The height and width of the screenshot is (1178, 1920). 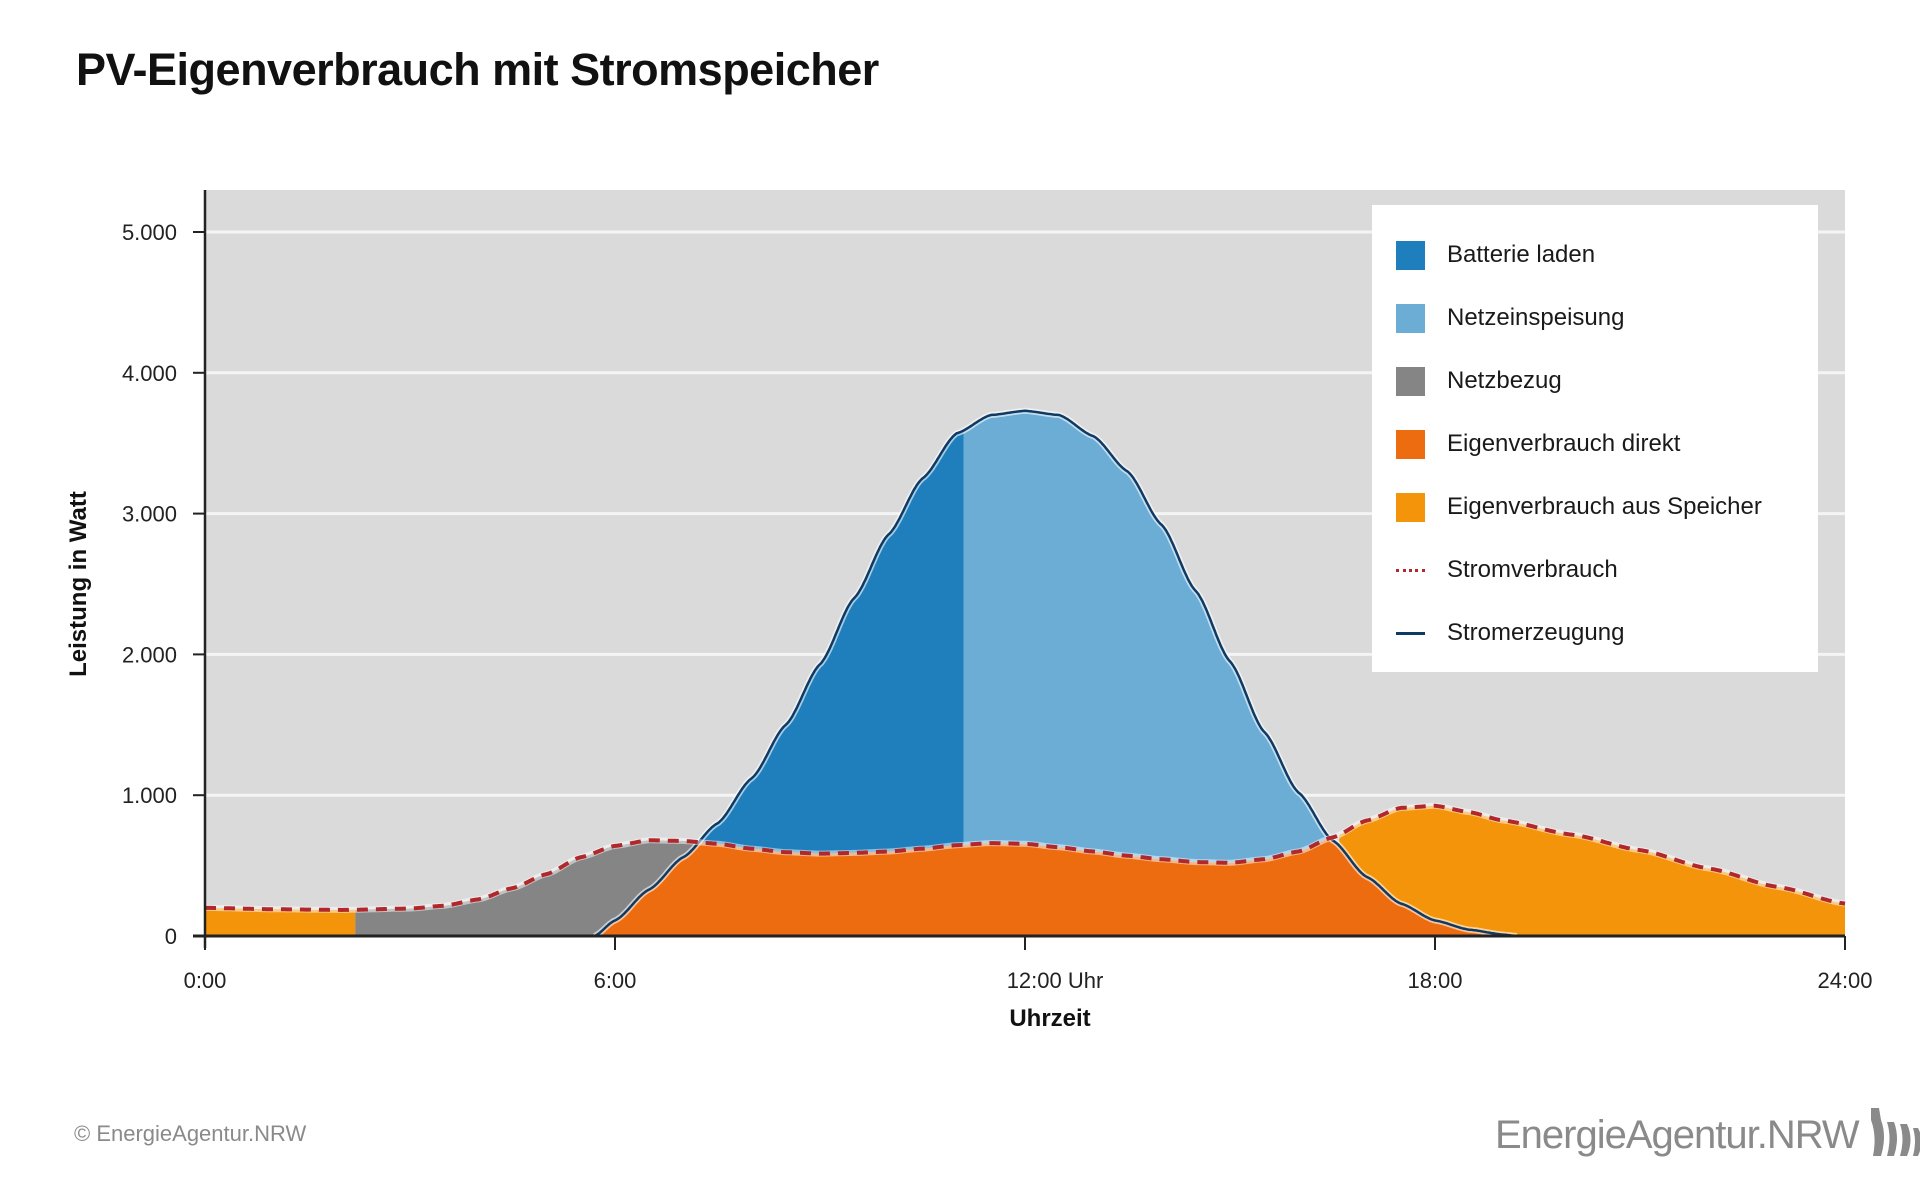 What do you see at coordinates (149, 795) in the screenshot?
I see `y-tick-label: 1.000` at bounding box center [149, 795].